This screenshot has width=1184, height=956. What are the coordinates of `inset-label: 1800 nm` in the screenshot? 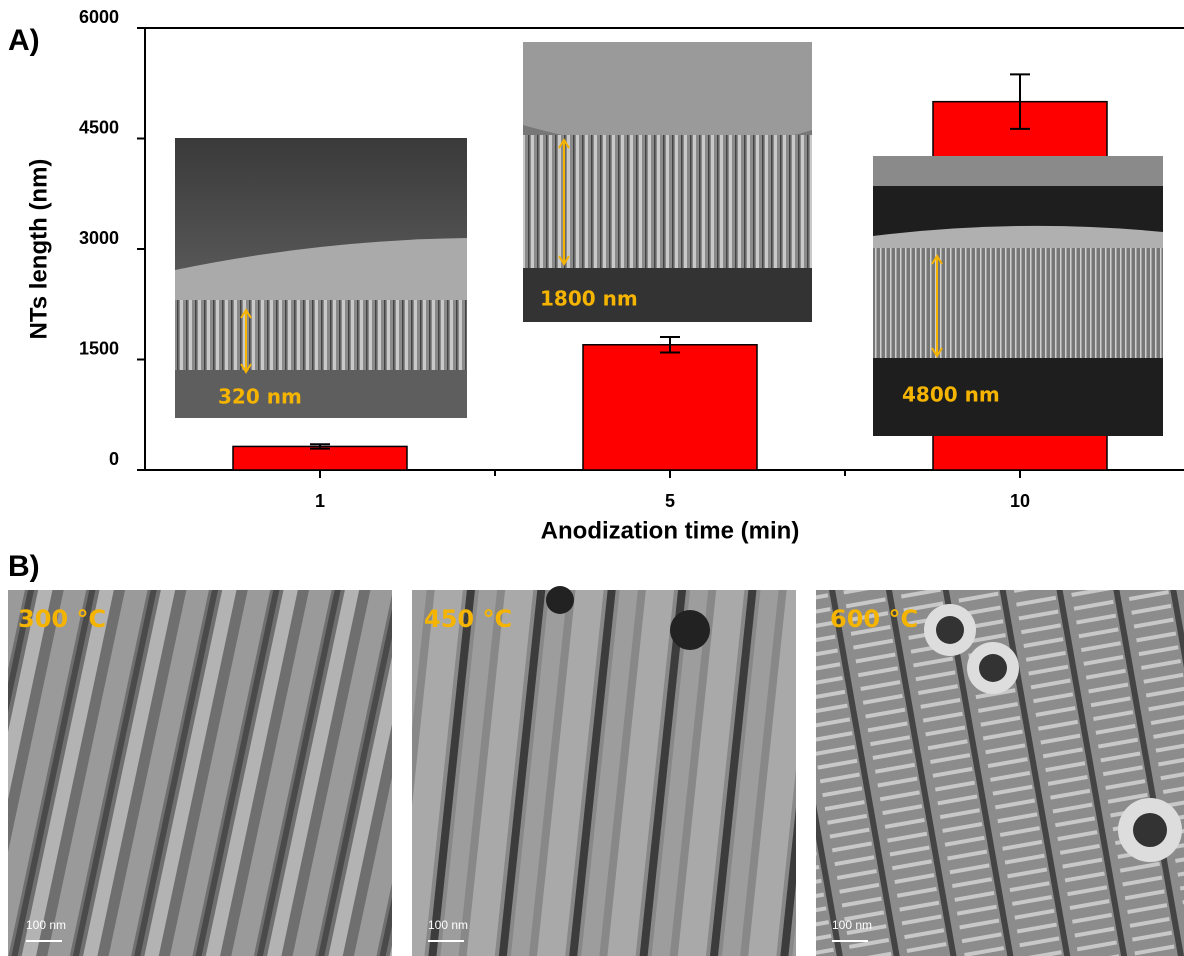 It's located at (589, 299).